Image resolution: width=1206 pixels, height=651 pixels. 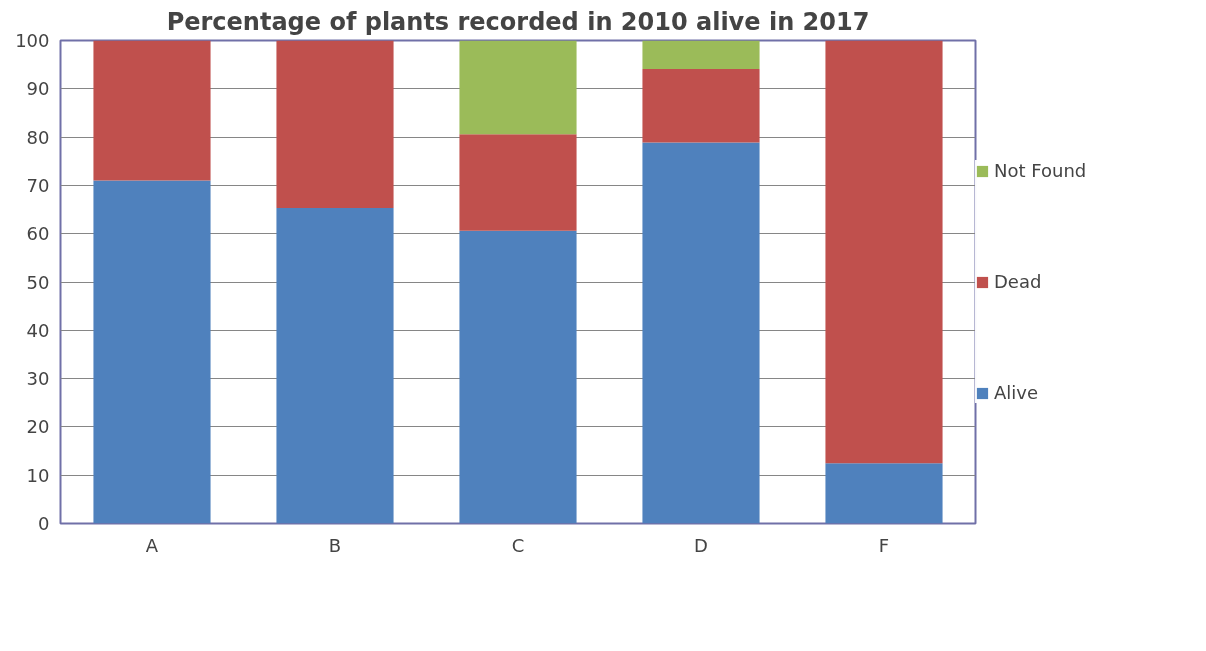 What do you see at coordinates (518, 21) in the screenshot?
I see `chart-title: Percentage of plants recorded in 2010 alive in 2017` at bounding box center [518, 21].